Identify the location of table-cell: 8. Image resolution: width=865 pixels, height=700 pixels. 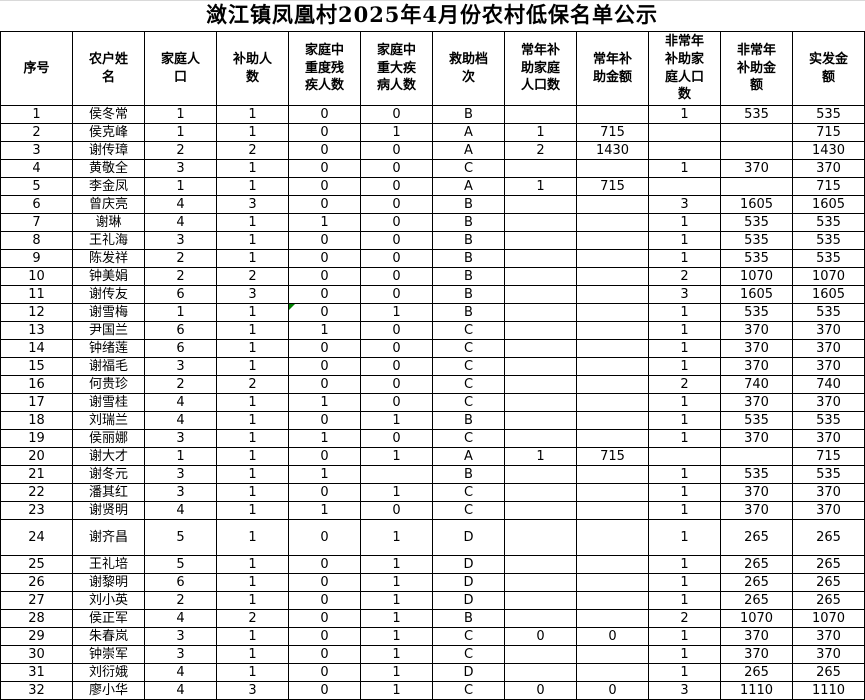
(36, 240).